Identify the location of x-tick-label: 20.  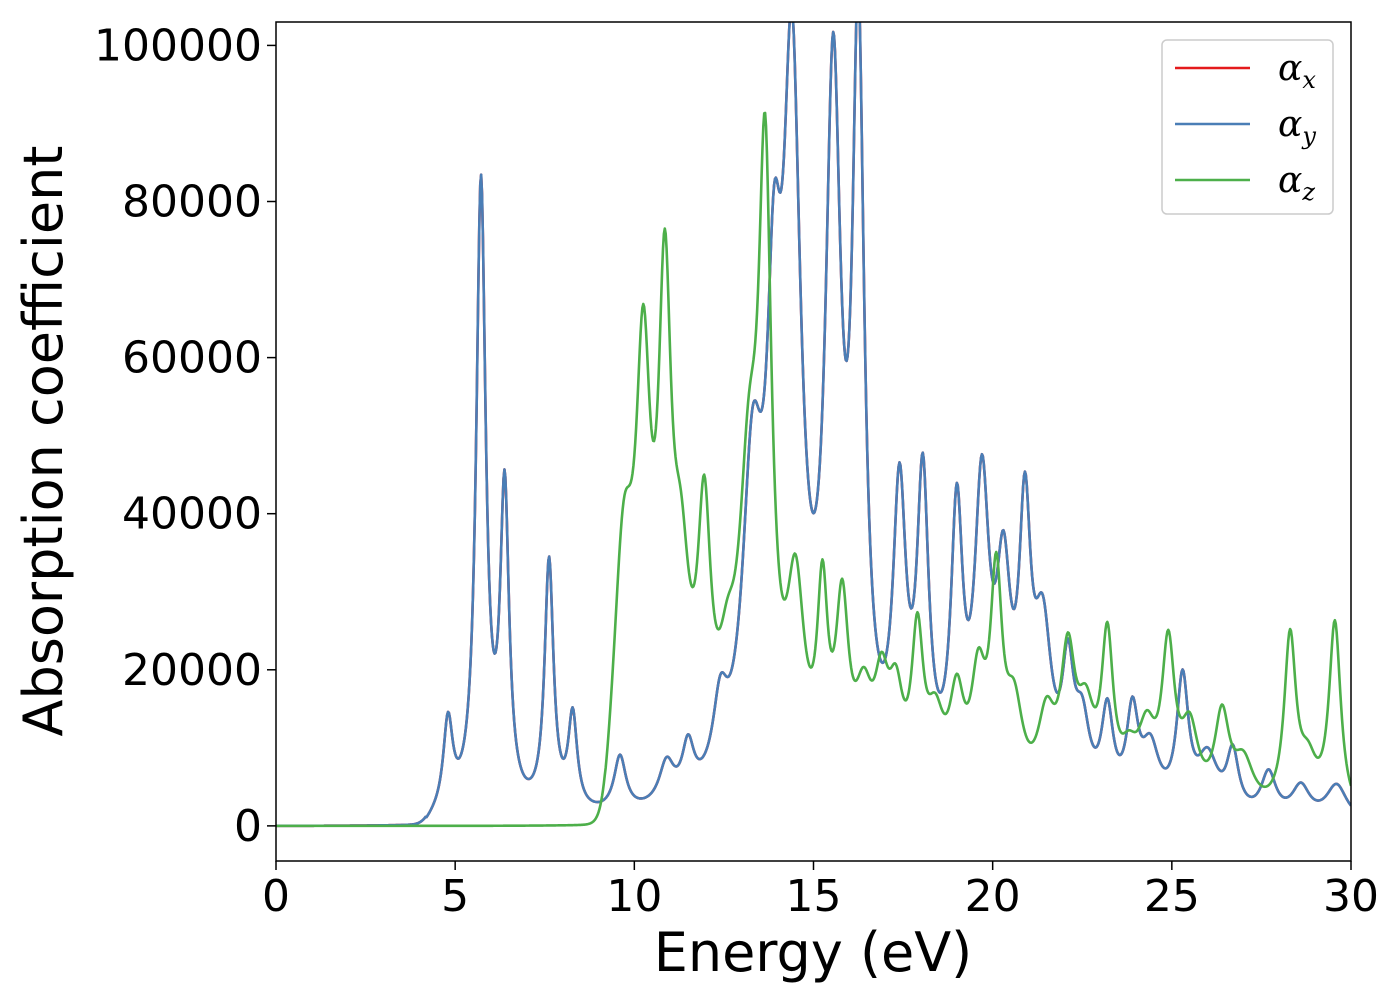
(993, 896).